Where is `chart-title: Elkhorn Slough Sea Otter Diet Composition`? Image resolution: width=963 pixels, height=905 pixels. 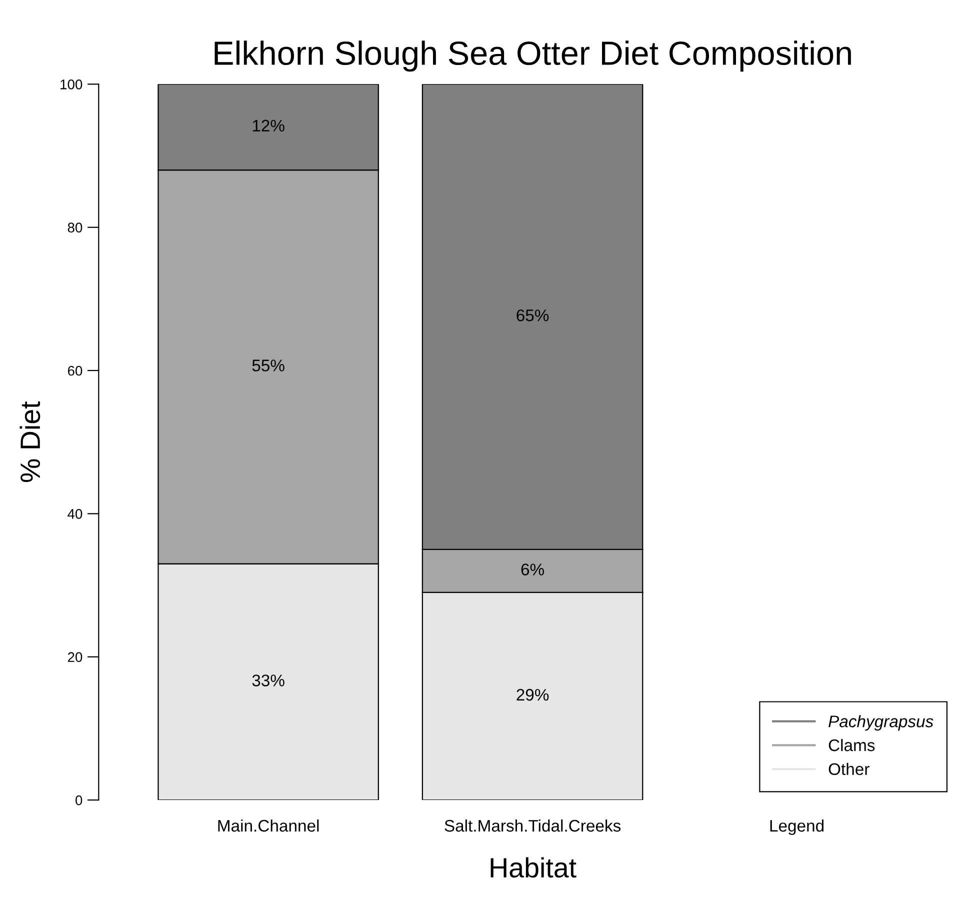
chart-title: Elkhorn Slough Sea Otter Diet Composition is located at coordinates (532, 56).